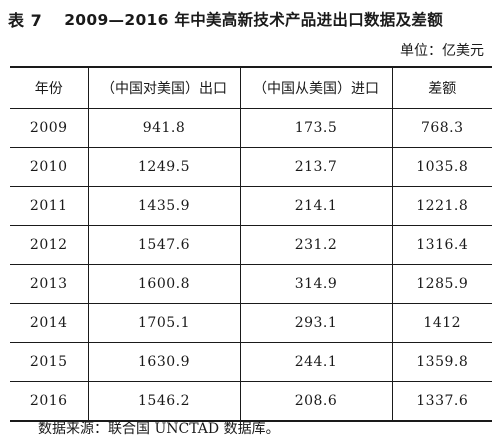  I want to click on cell-year: 2010, so click(49, 167).